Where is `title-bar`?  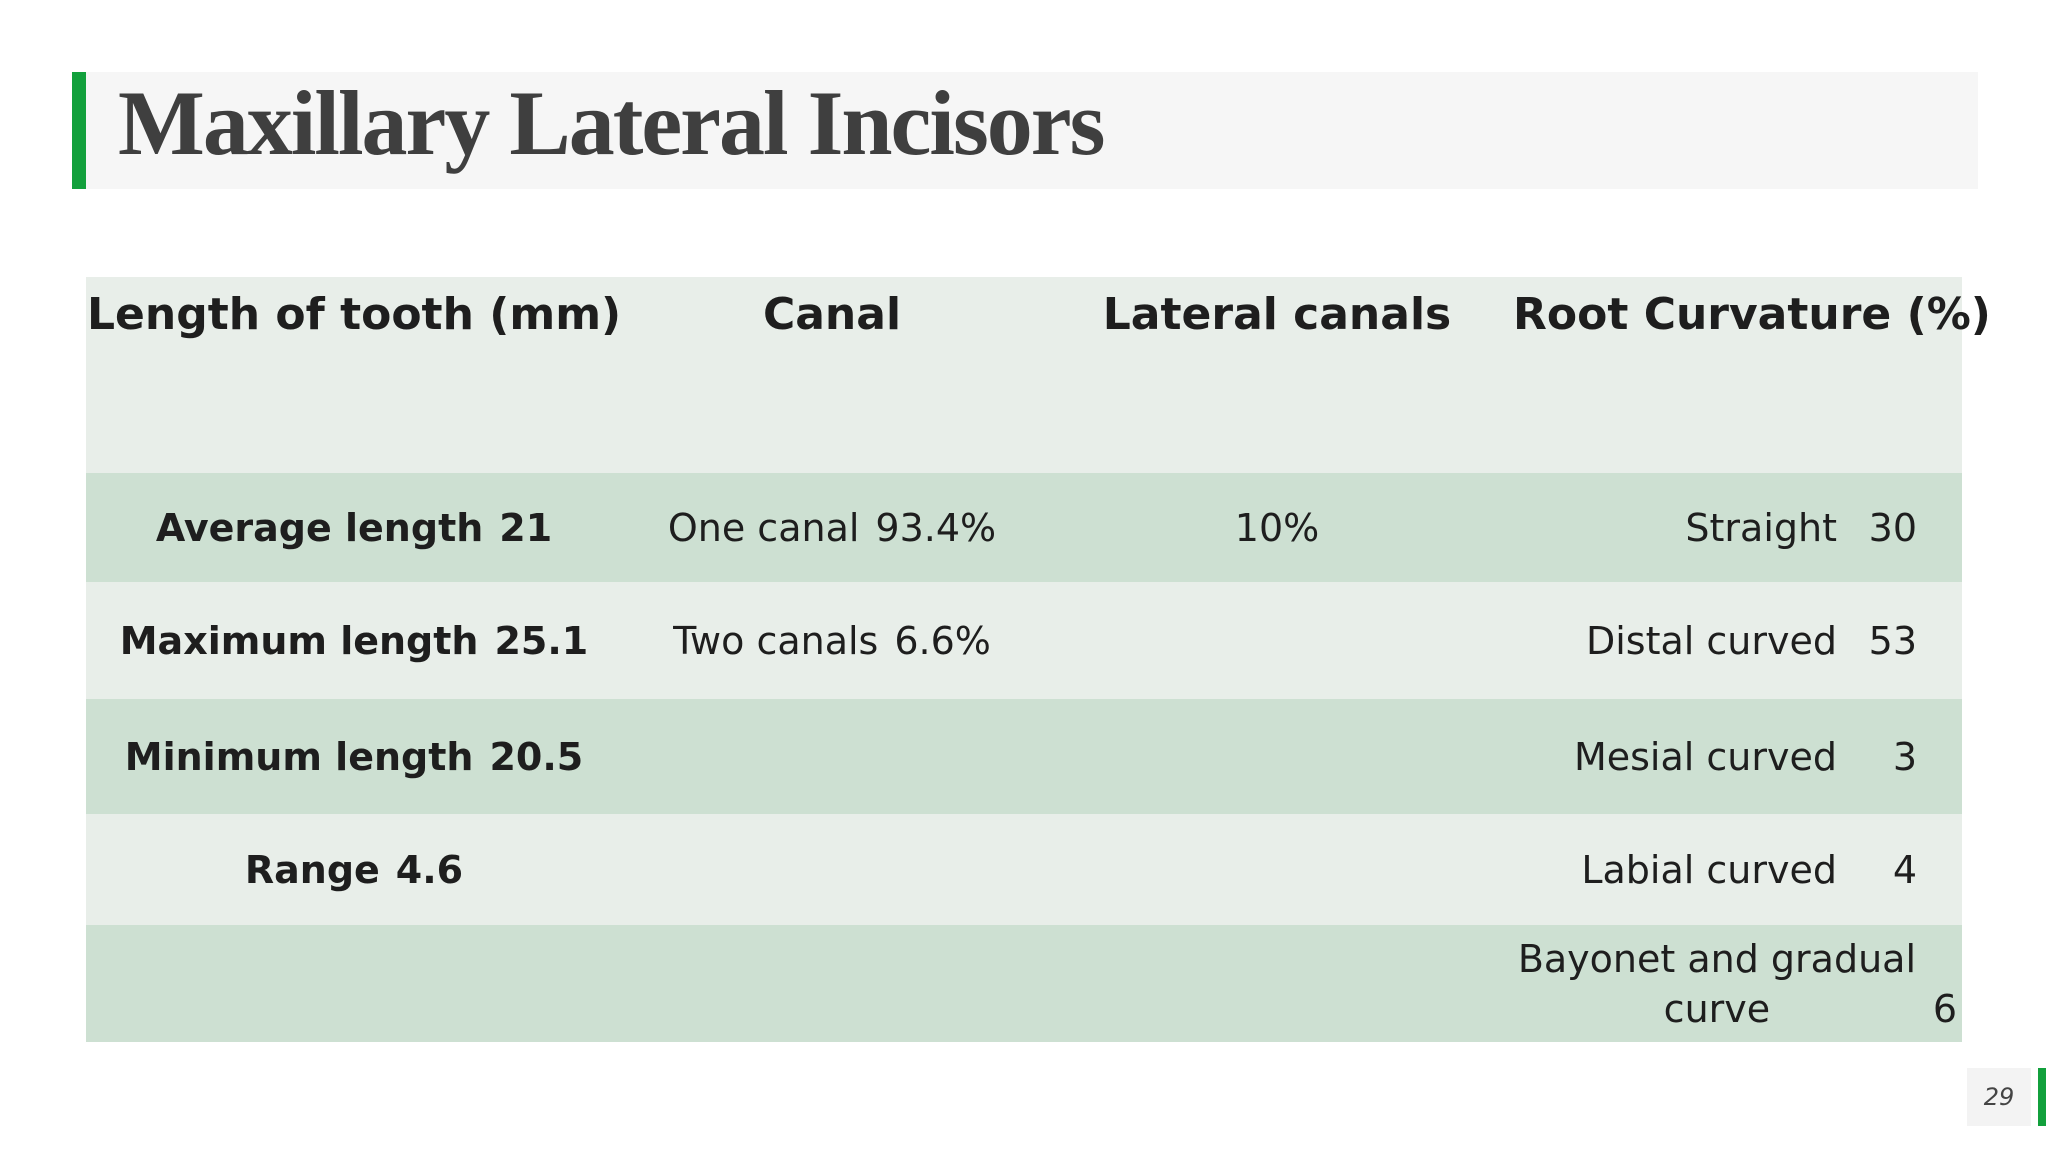
title-bar is located at coordinates (1025, 130).